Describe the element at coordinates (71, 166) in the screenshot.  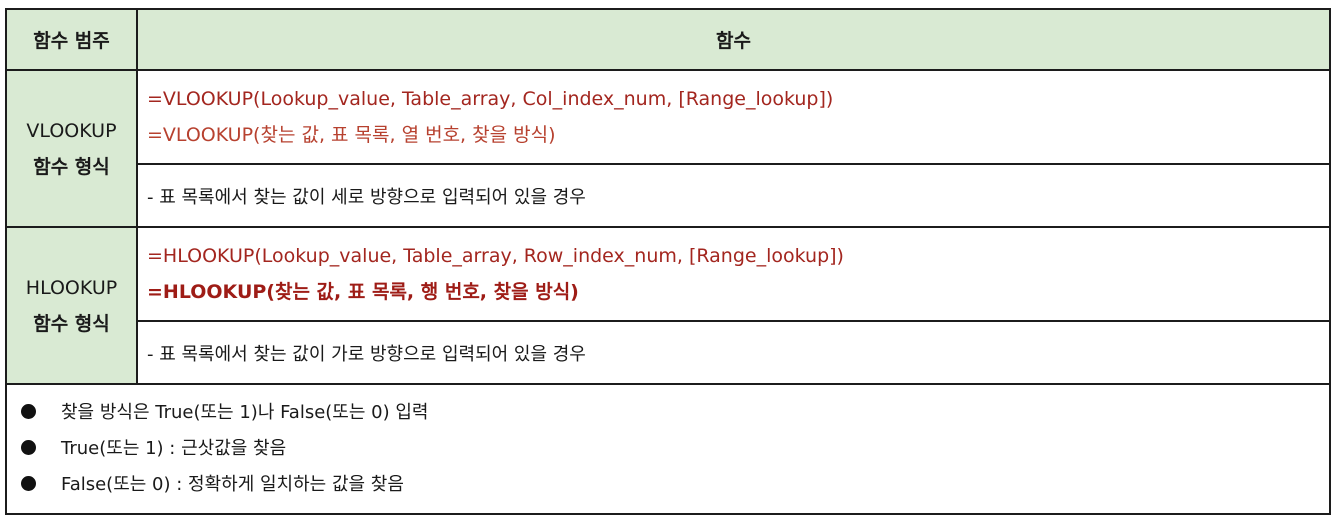
I see `vlookup-category-label: 함수 형식` at that location.